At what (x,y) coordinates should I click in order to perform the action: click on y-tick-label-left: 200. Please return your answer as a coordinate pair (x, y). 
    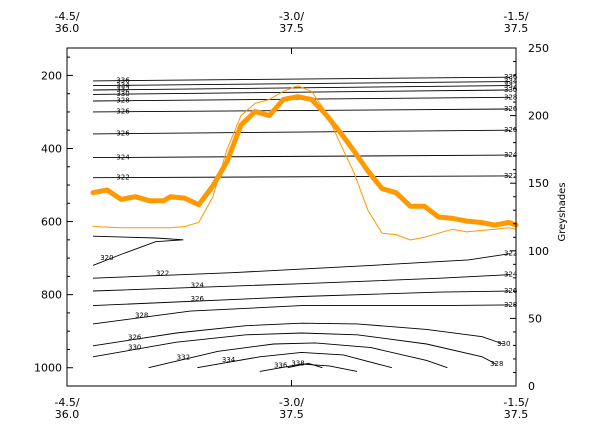
    Looking at the image, I should click on (51, 75).